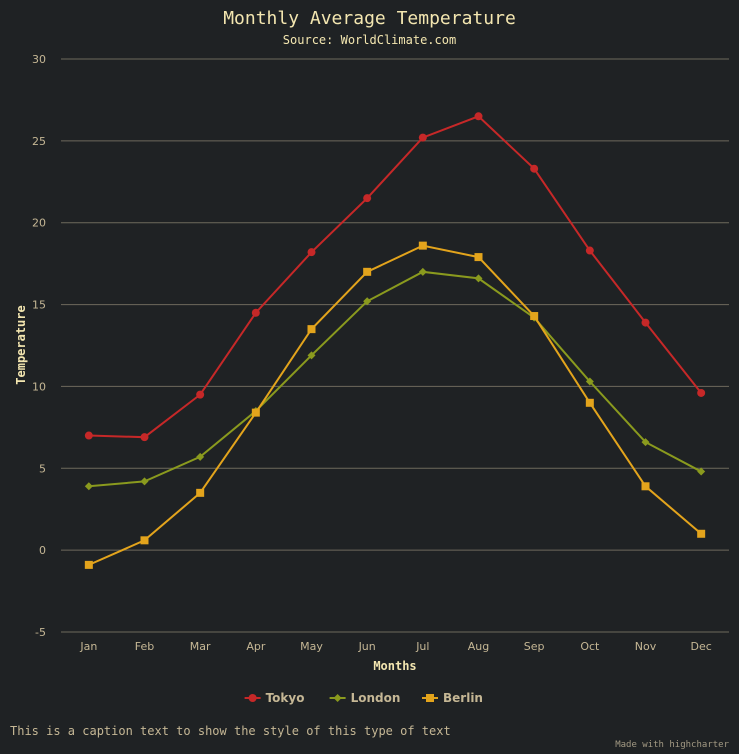 The image size is (739, 754). What do you see at coordinates (42, 550) in the screenshot?
I see `y-tick-label: 0` at bounding box center [42, 550].